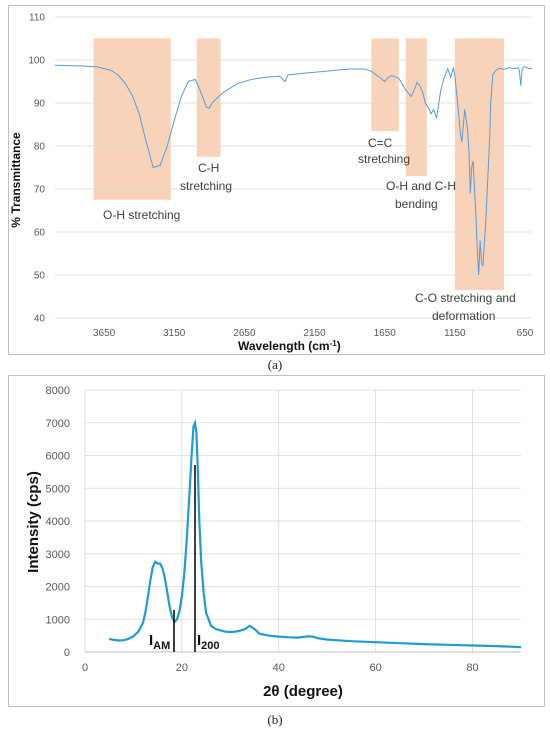 The image size is (550, 735). What do you see at coordinates (58, 424) in the screenshot?
I see `xrd-y-tick-label: 7000` at bounding box center [58, 424].